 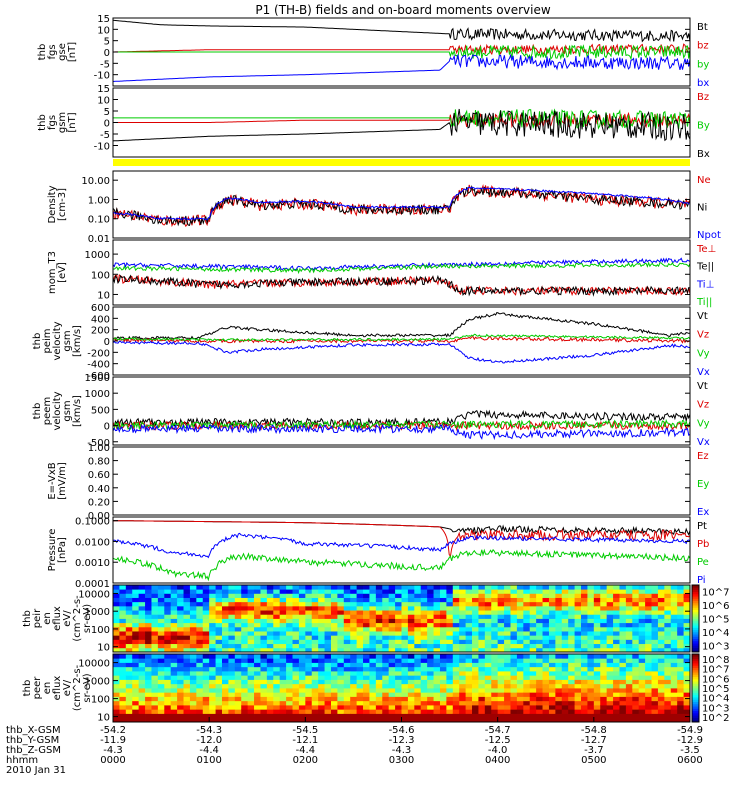 I want to click on svg-text: Density, so click(x=52, y=204).